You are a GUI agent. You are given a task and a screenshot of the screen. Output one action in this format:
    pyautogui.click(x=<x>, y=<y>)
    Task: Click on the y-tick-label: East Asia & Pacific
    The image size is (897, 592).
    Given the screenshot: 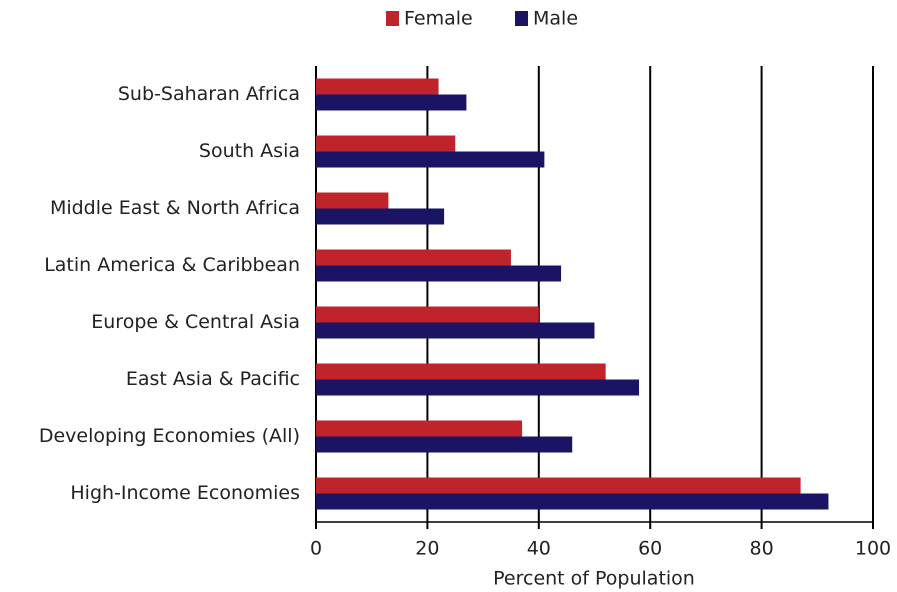 What is the action you would take?
    pyautogui.click(x=213, y=379)
    